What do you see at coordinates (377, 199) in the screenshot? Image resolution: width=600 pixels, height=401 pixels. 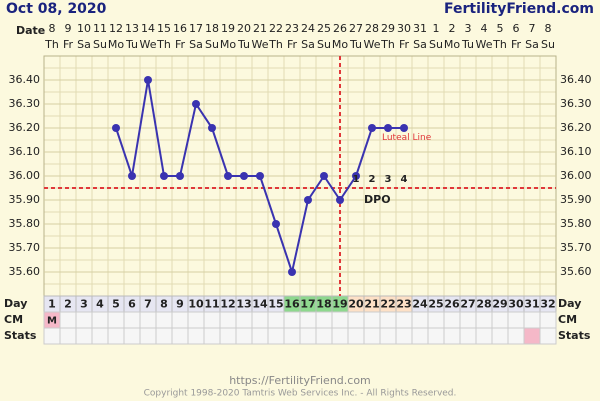 I see `dpo-text: DPO` at bounding box center [377, 199].